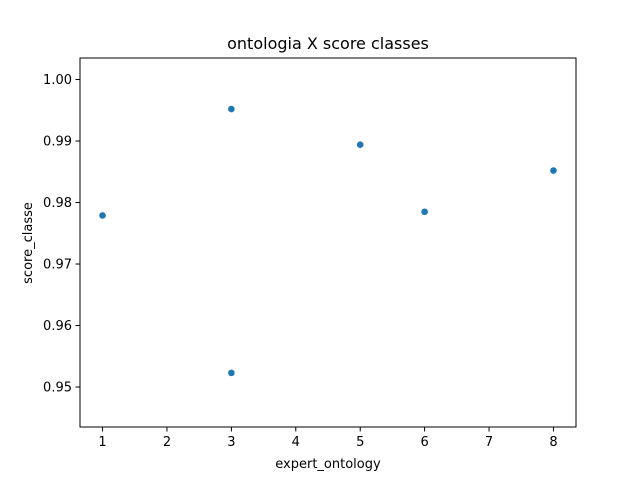 The height and width of the screenshot is (480, 640). I want to click on y-tick-label-1: 0.96, so click(57, 326).